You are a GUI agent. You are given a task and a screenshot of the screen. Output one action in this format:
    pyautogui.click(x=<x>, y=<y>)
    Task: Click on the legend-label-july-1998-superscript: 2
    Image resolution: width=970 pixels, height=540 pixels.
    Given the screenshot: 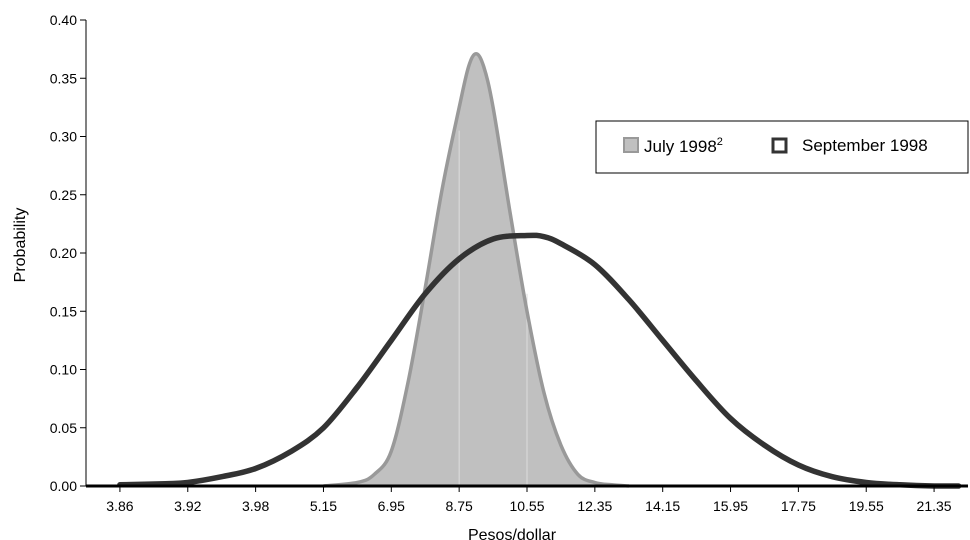 What is the action you would take?
    pyautogui.click(x=720, y=142)
    